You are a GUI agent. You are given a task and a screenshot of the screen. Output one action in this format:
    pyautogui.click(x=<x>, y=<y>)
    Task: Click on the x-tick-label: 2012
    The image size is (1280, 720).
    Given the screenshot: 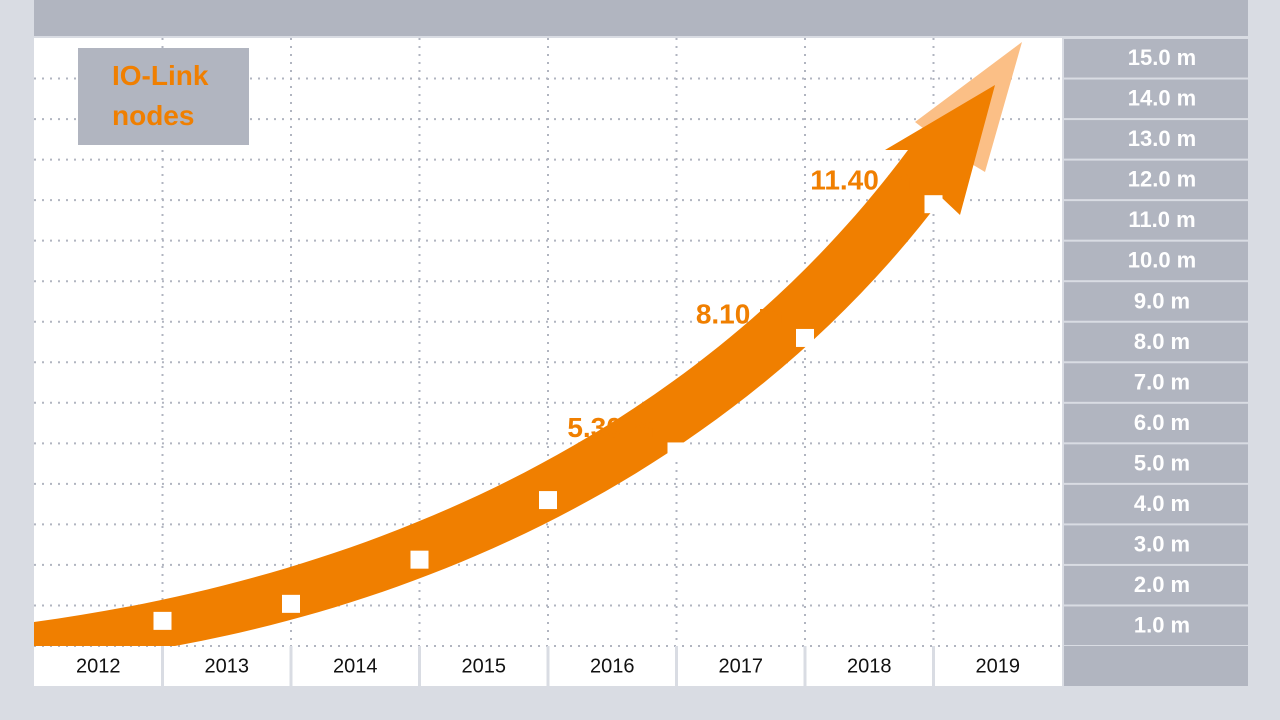 What is the action you would take?
    pyautogui.click(x=98, y=666)
    